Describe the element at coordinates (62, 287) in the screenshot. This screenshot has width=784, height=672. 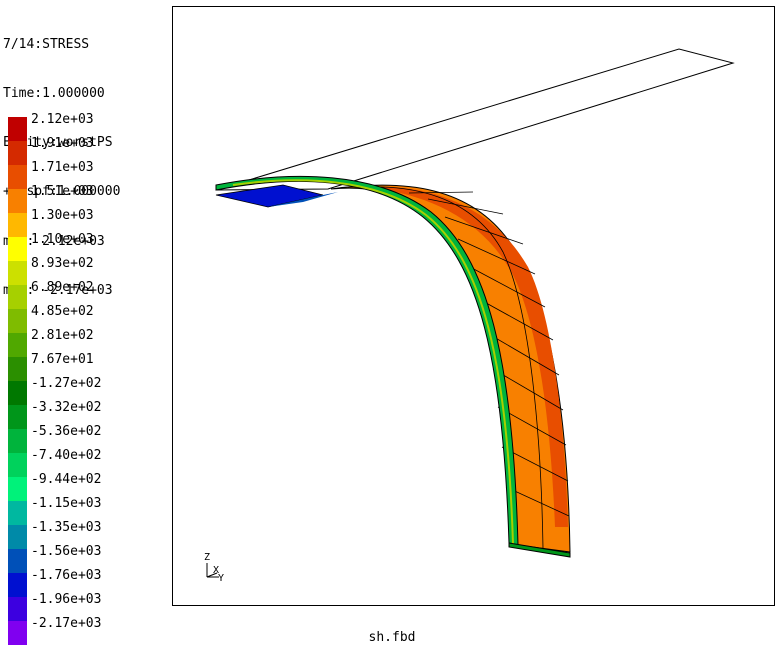
I see `legend-label: 6.89e+02` at that location.